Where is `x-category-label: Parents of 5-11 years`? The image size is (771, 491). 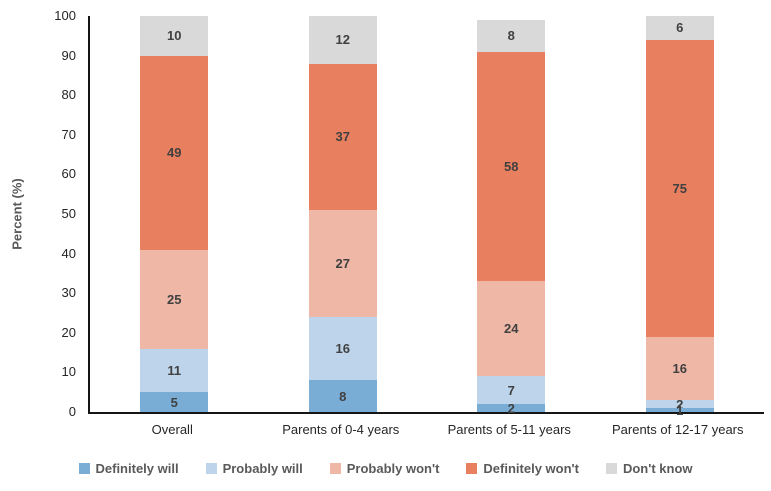 x-category-label: Parents of 5-11 years is located at coordinates (509, 429).